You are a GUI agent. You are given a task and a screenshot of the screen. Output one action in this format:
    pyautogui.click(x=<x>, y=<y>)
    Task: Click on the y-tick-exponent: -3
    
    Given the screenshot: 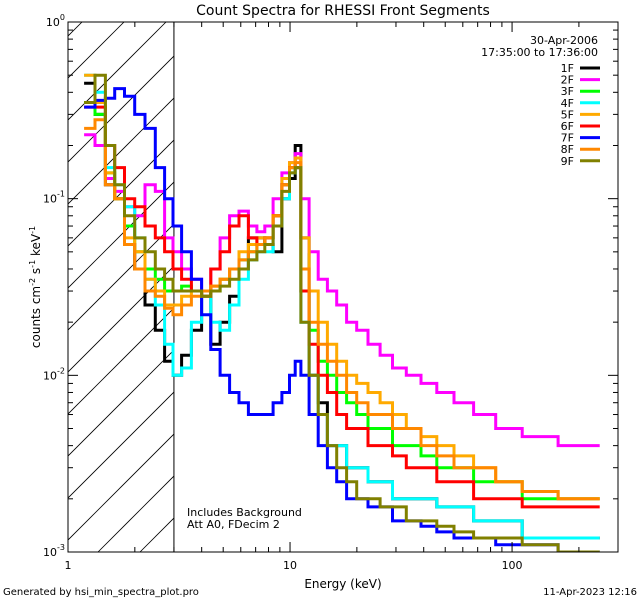 What is the action you would take?
    pyautogui.click(x=61, y=547)
    